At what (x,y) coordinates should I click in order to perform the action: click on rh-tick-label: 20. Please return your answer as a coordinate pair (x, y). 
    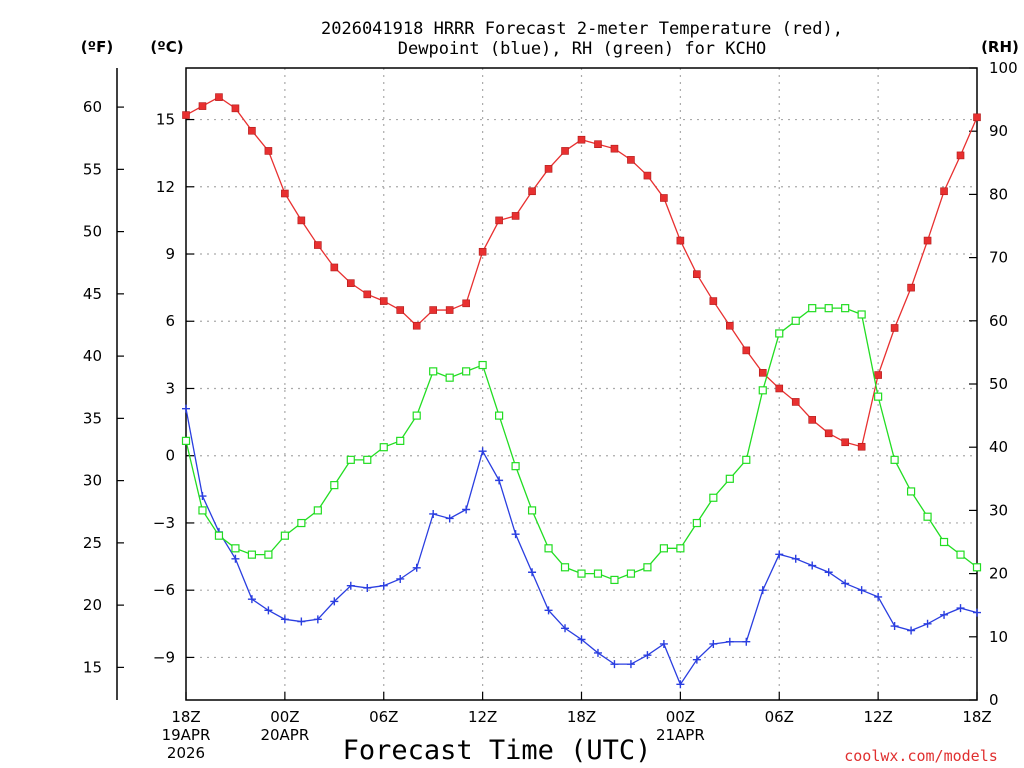
    Looking at the image, I should click on (998, 574).